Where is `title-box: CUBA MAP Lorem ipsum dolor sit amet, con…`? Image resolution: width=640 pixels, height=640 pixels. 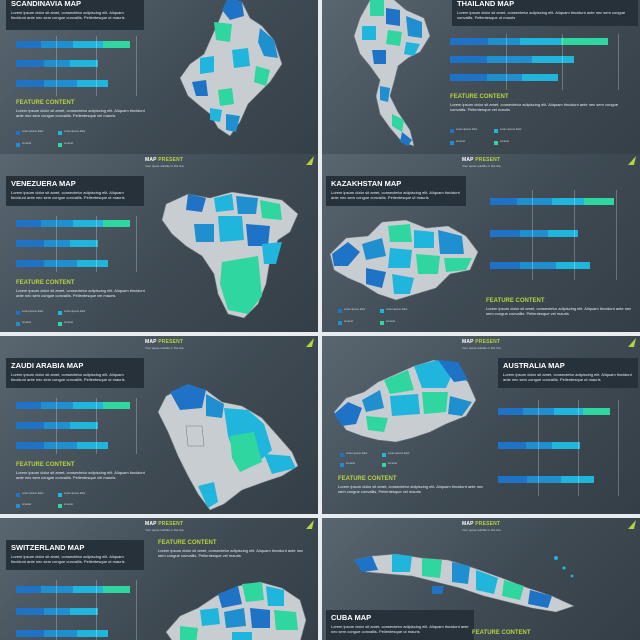 title-box: CUBA MAP Lorem ipsum dolor sit amet, con… is located at coordinates (400, 625).